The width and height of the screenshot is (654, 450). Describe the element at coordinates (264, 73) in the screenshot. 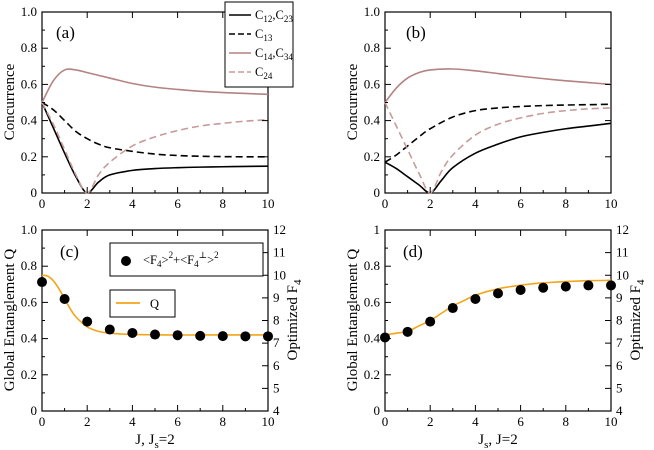

I see `legend-label-c24: C24` at that location.